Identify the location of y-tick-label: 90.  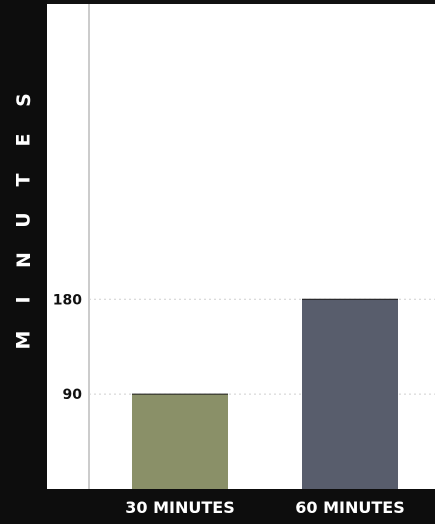
(73, 395).